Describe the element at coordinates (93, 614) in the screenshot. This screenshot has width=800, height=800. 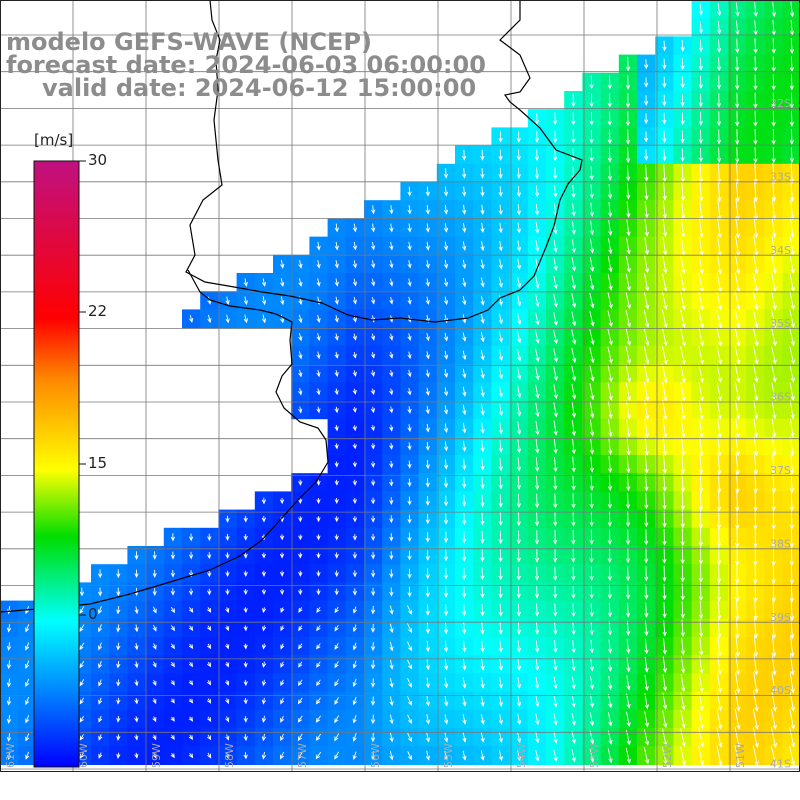
I see `colorbar-tick-0: 0` at that location.